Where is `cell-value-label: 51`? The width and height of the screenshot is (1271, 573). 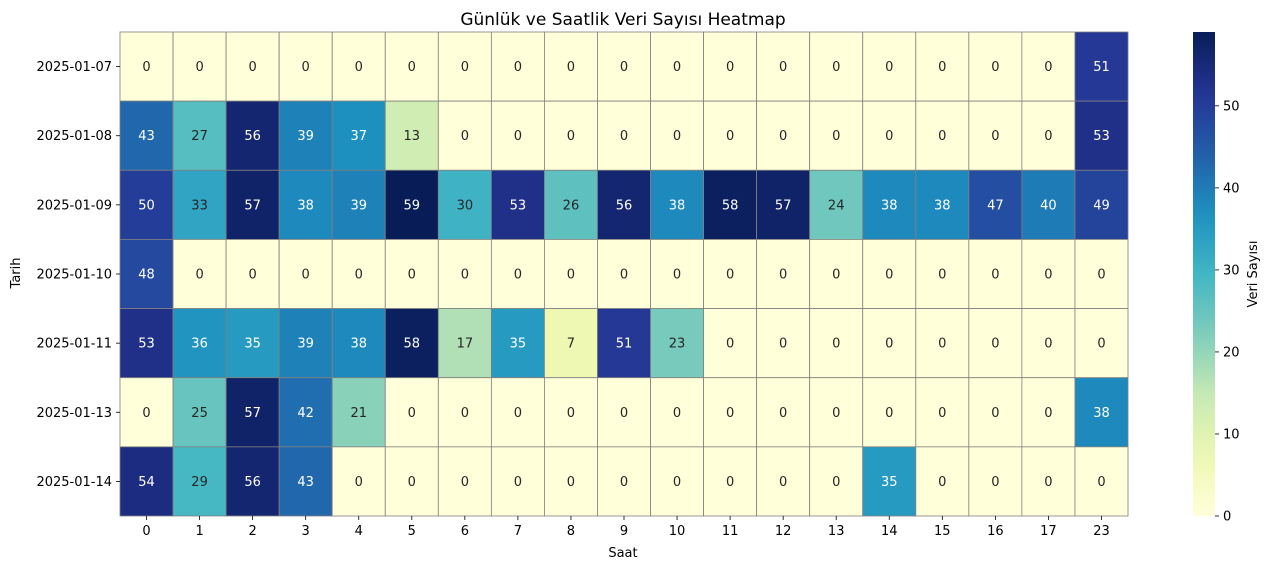
cell-value-label: 51 is located at coordinates (1101, 67).